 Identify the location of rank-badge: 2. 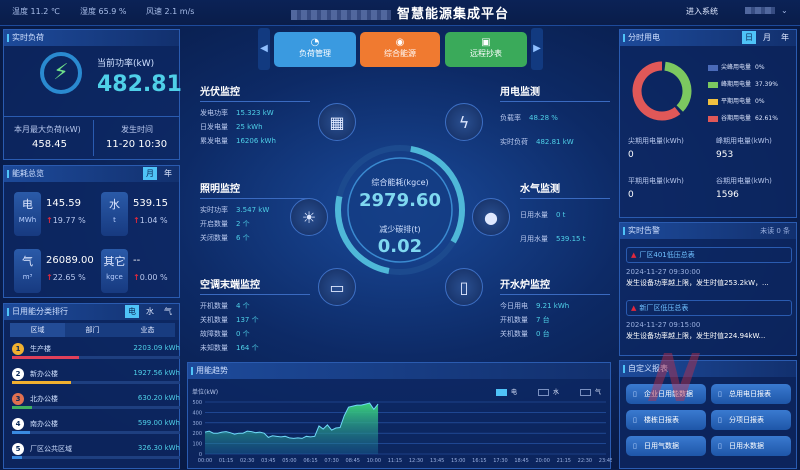
(18, 374).